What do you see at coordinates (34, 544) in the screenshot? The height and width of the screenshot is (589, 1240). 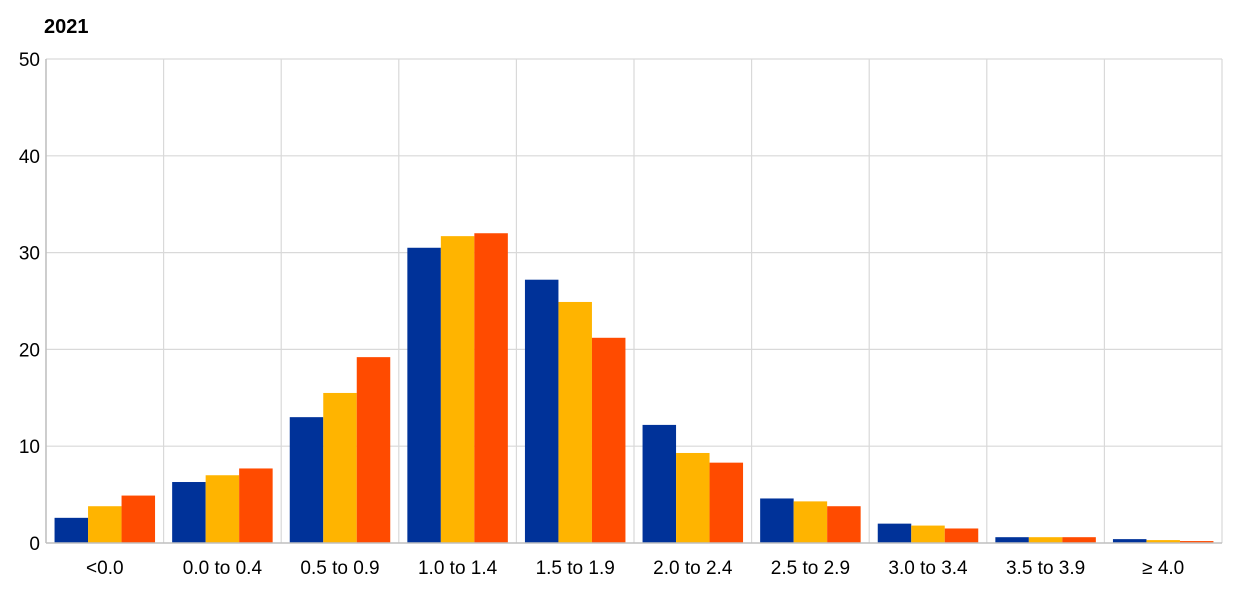 I see `y-tick-label: 0` at bounding box center [34, 544].